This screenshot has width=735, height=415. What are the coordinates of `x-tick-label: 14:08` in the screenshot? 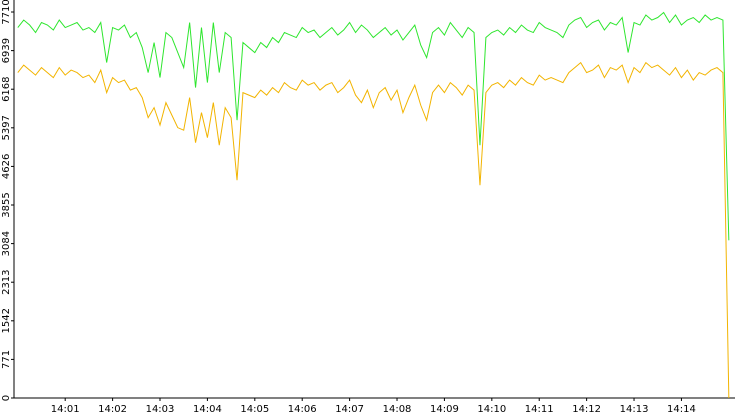 It's located at (397, 409).